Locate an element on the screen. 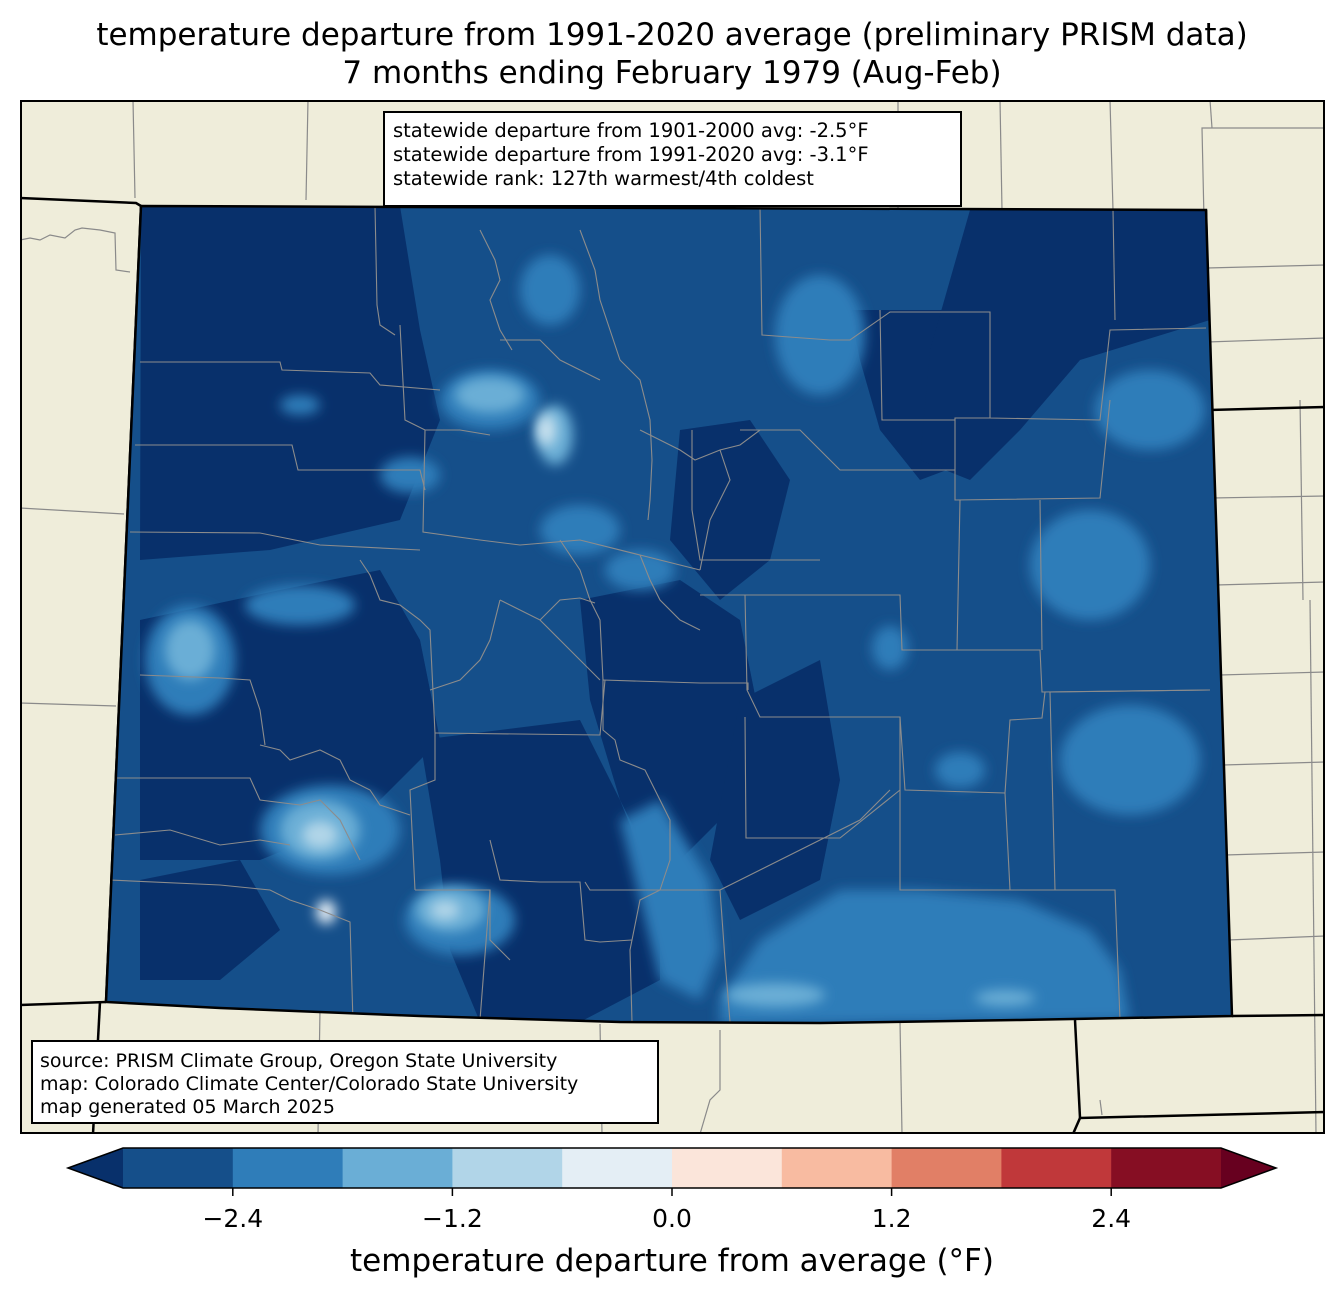 The width and height of the screenshot is (1344, 1299). colorbar is located at coordinates (672, 1171).